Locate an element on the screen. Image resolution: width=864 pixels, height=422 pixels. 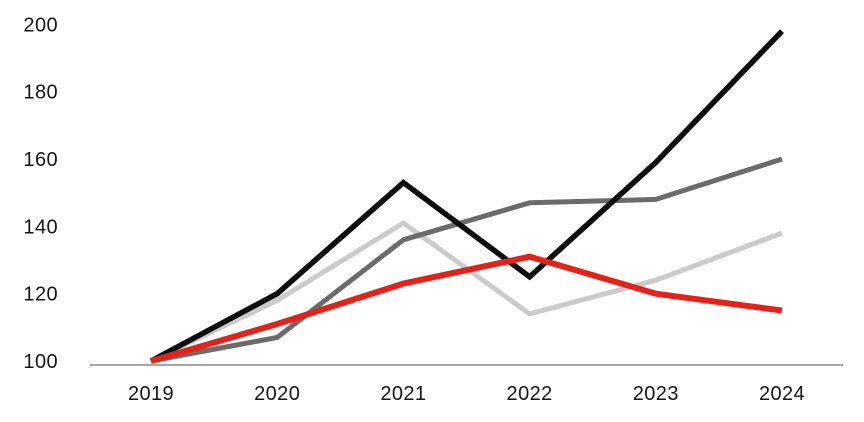
x-axis-tick-label: 2019 is located at coordinates (151, 394).